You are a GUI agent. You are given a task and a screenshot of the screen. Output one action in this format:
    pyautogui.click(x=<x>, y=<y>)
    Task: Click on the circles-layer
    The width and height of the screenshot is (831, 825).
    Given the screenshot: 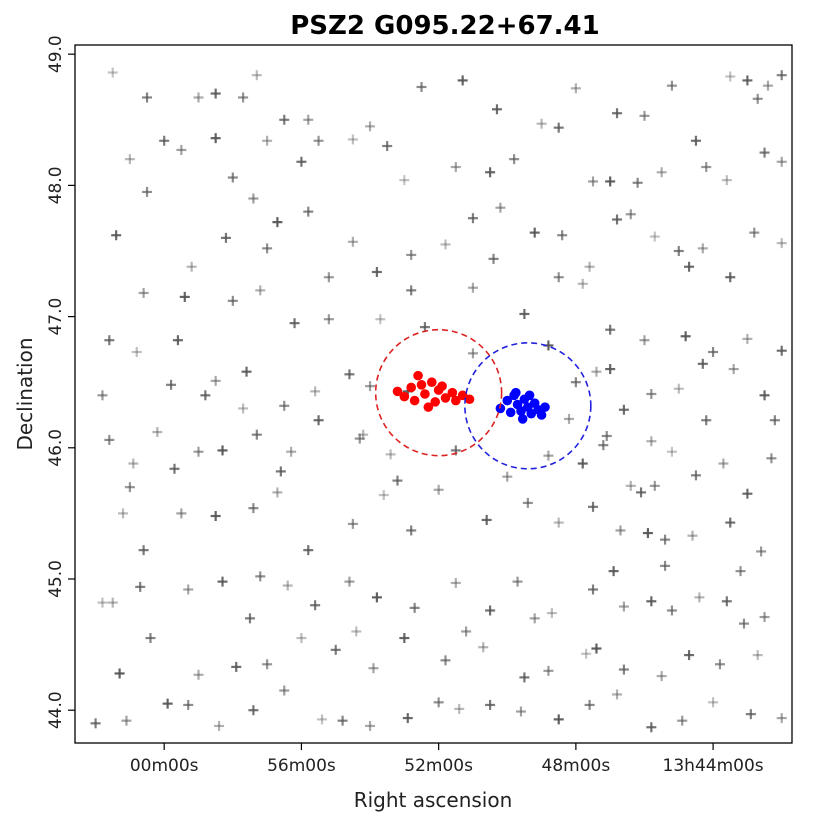 What is the action you would take?
    pyautogui.click(x=483, y=399)
    